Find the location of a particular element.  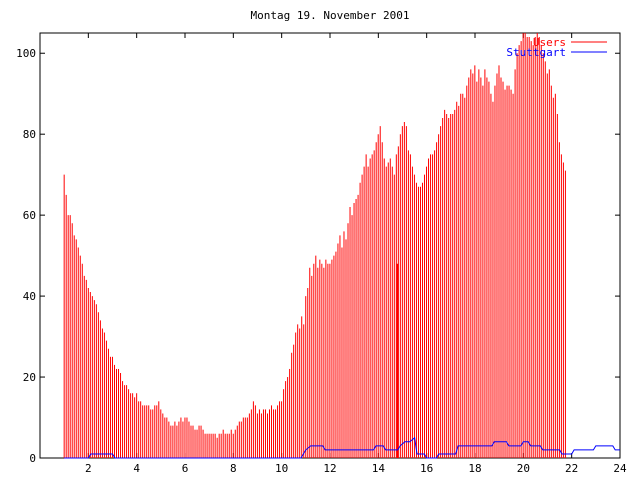

y-tick-label: 20 is located at coordinates (29, 377).